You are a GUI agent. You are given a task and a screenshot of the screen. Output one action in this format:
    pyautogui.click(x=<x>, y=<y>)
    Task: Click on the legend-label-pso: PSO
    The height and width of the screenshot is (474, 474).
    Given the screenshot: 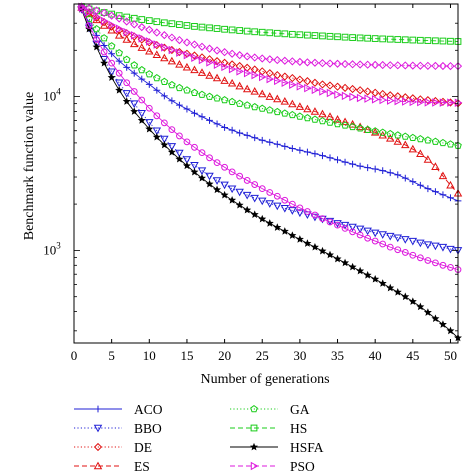 What is the action you would take?
    pyautogui.click(x=302, y=466)
    